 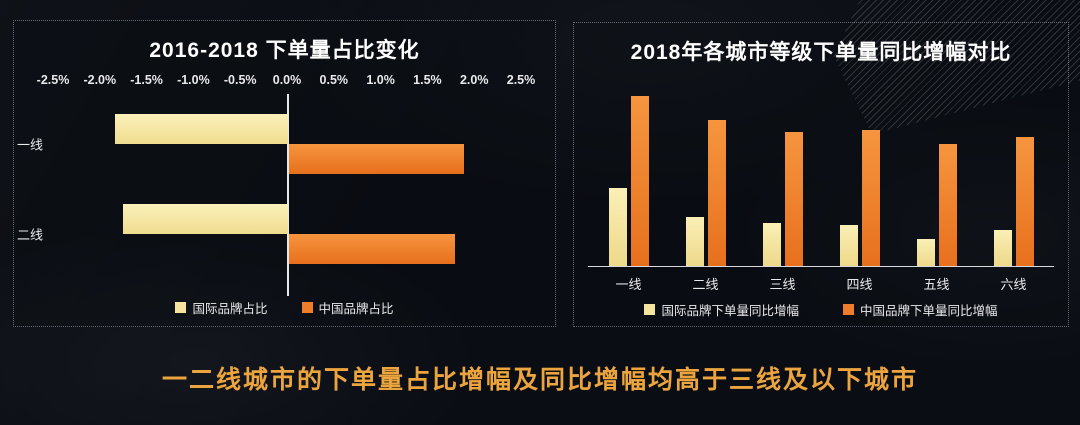 I want to click on legend-item: 中国品牌下单量同比增幅, so click(x=920, y=309).